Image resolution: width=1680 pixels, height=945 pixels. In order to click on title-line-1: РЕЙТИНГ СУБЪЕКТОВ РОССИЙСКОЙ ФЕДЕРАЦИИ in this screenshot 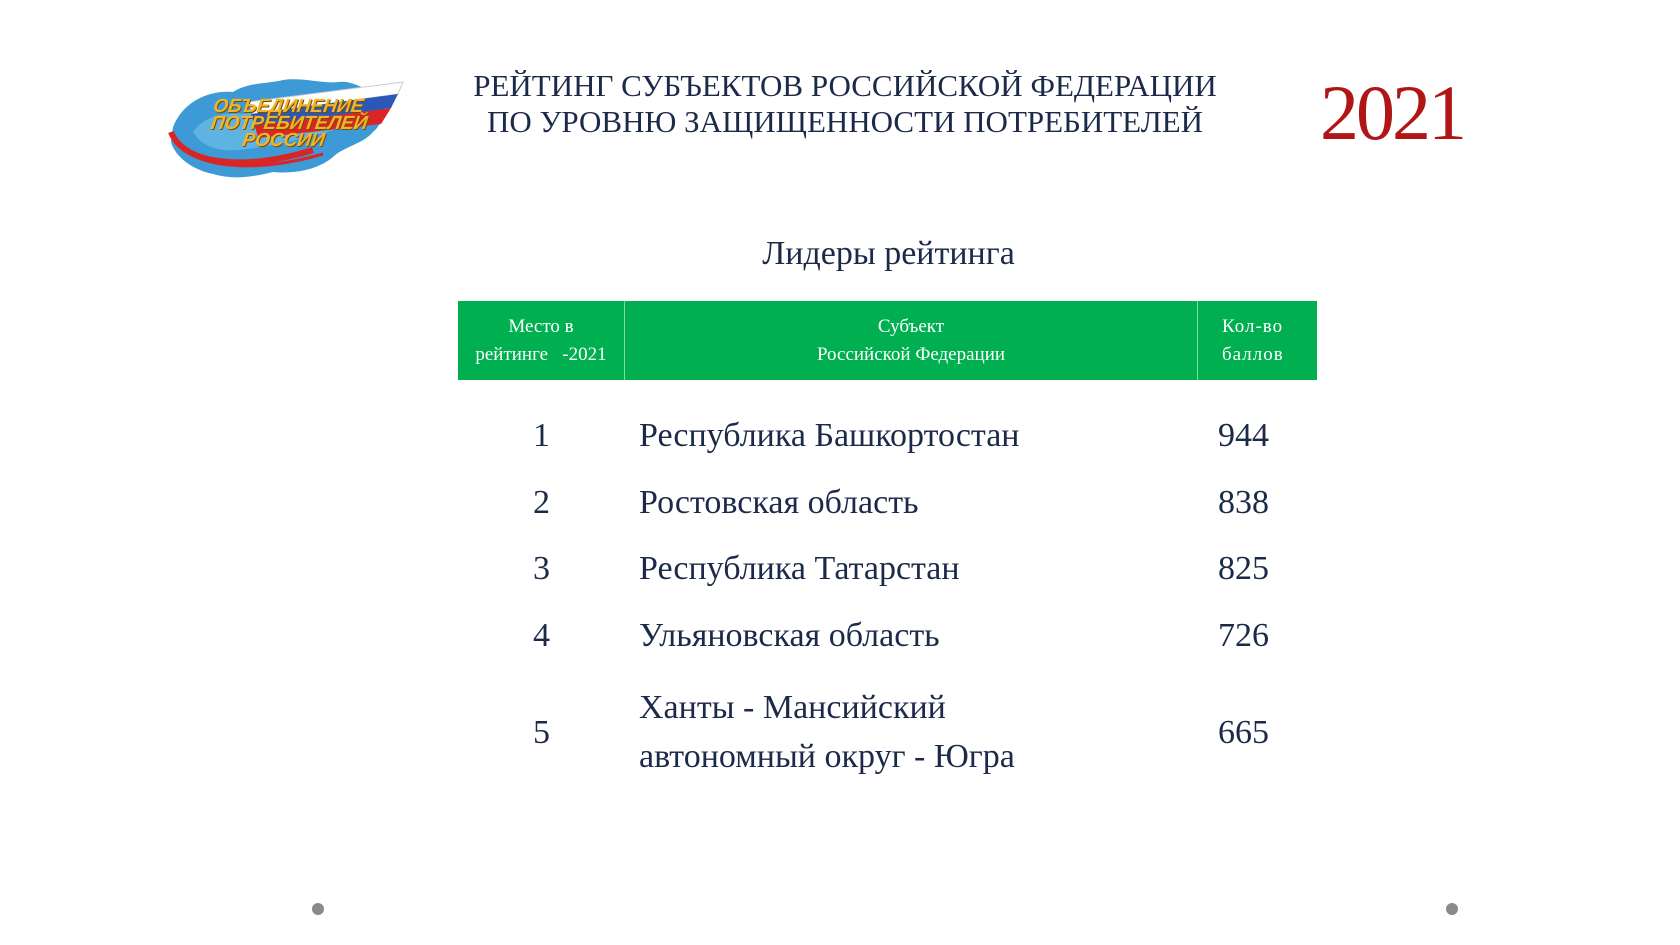, I will do `click(845, 85)`.